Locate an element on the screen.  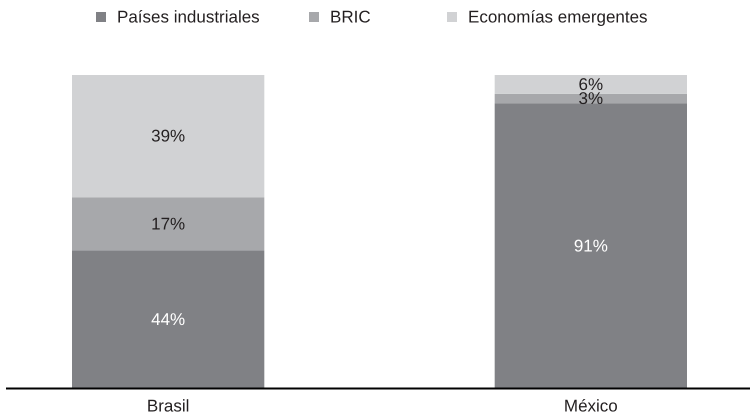
legend-label: Economías emergentes is located at coordinates (558, 17).